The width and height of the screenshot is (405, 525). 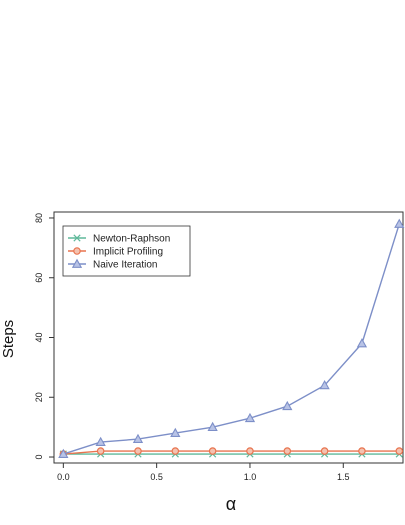 I want to click on legend-label: Implicit Profiling, so click(x=128, y=252).